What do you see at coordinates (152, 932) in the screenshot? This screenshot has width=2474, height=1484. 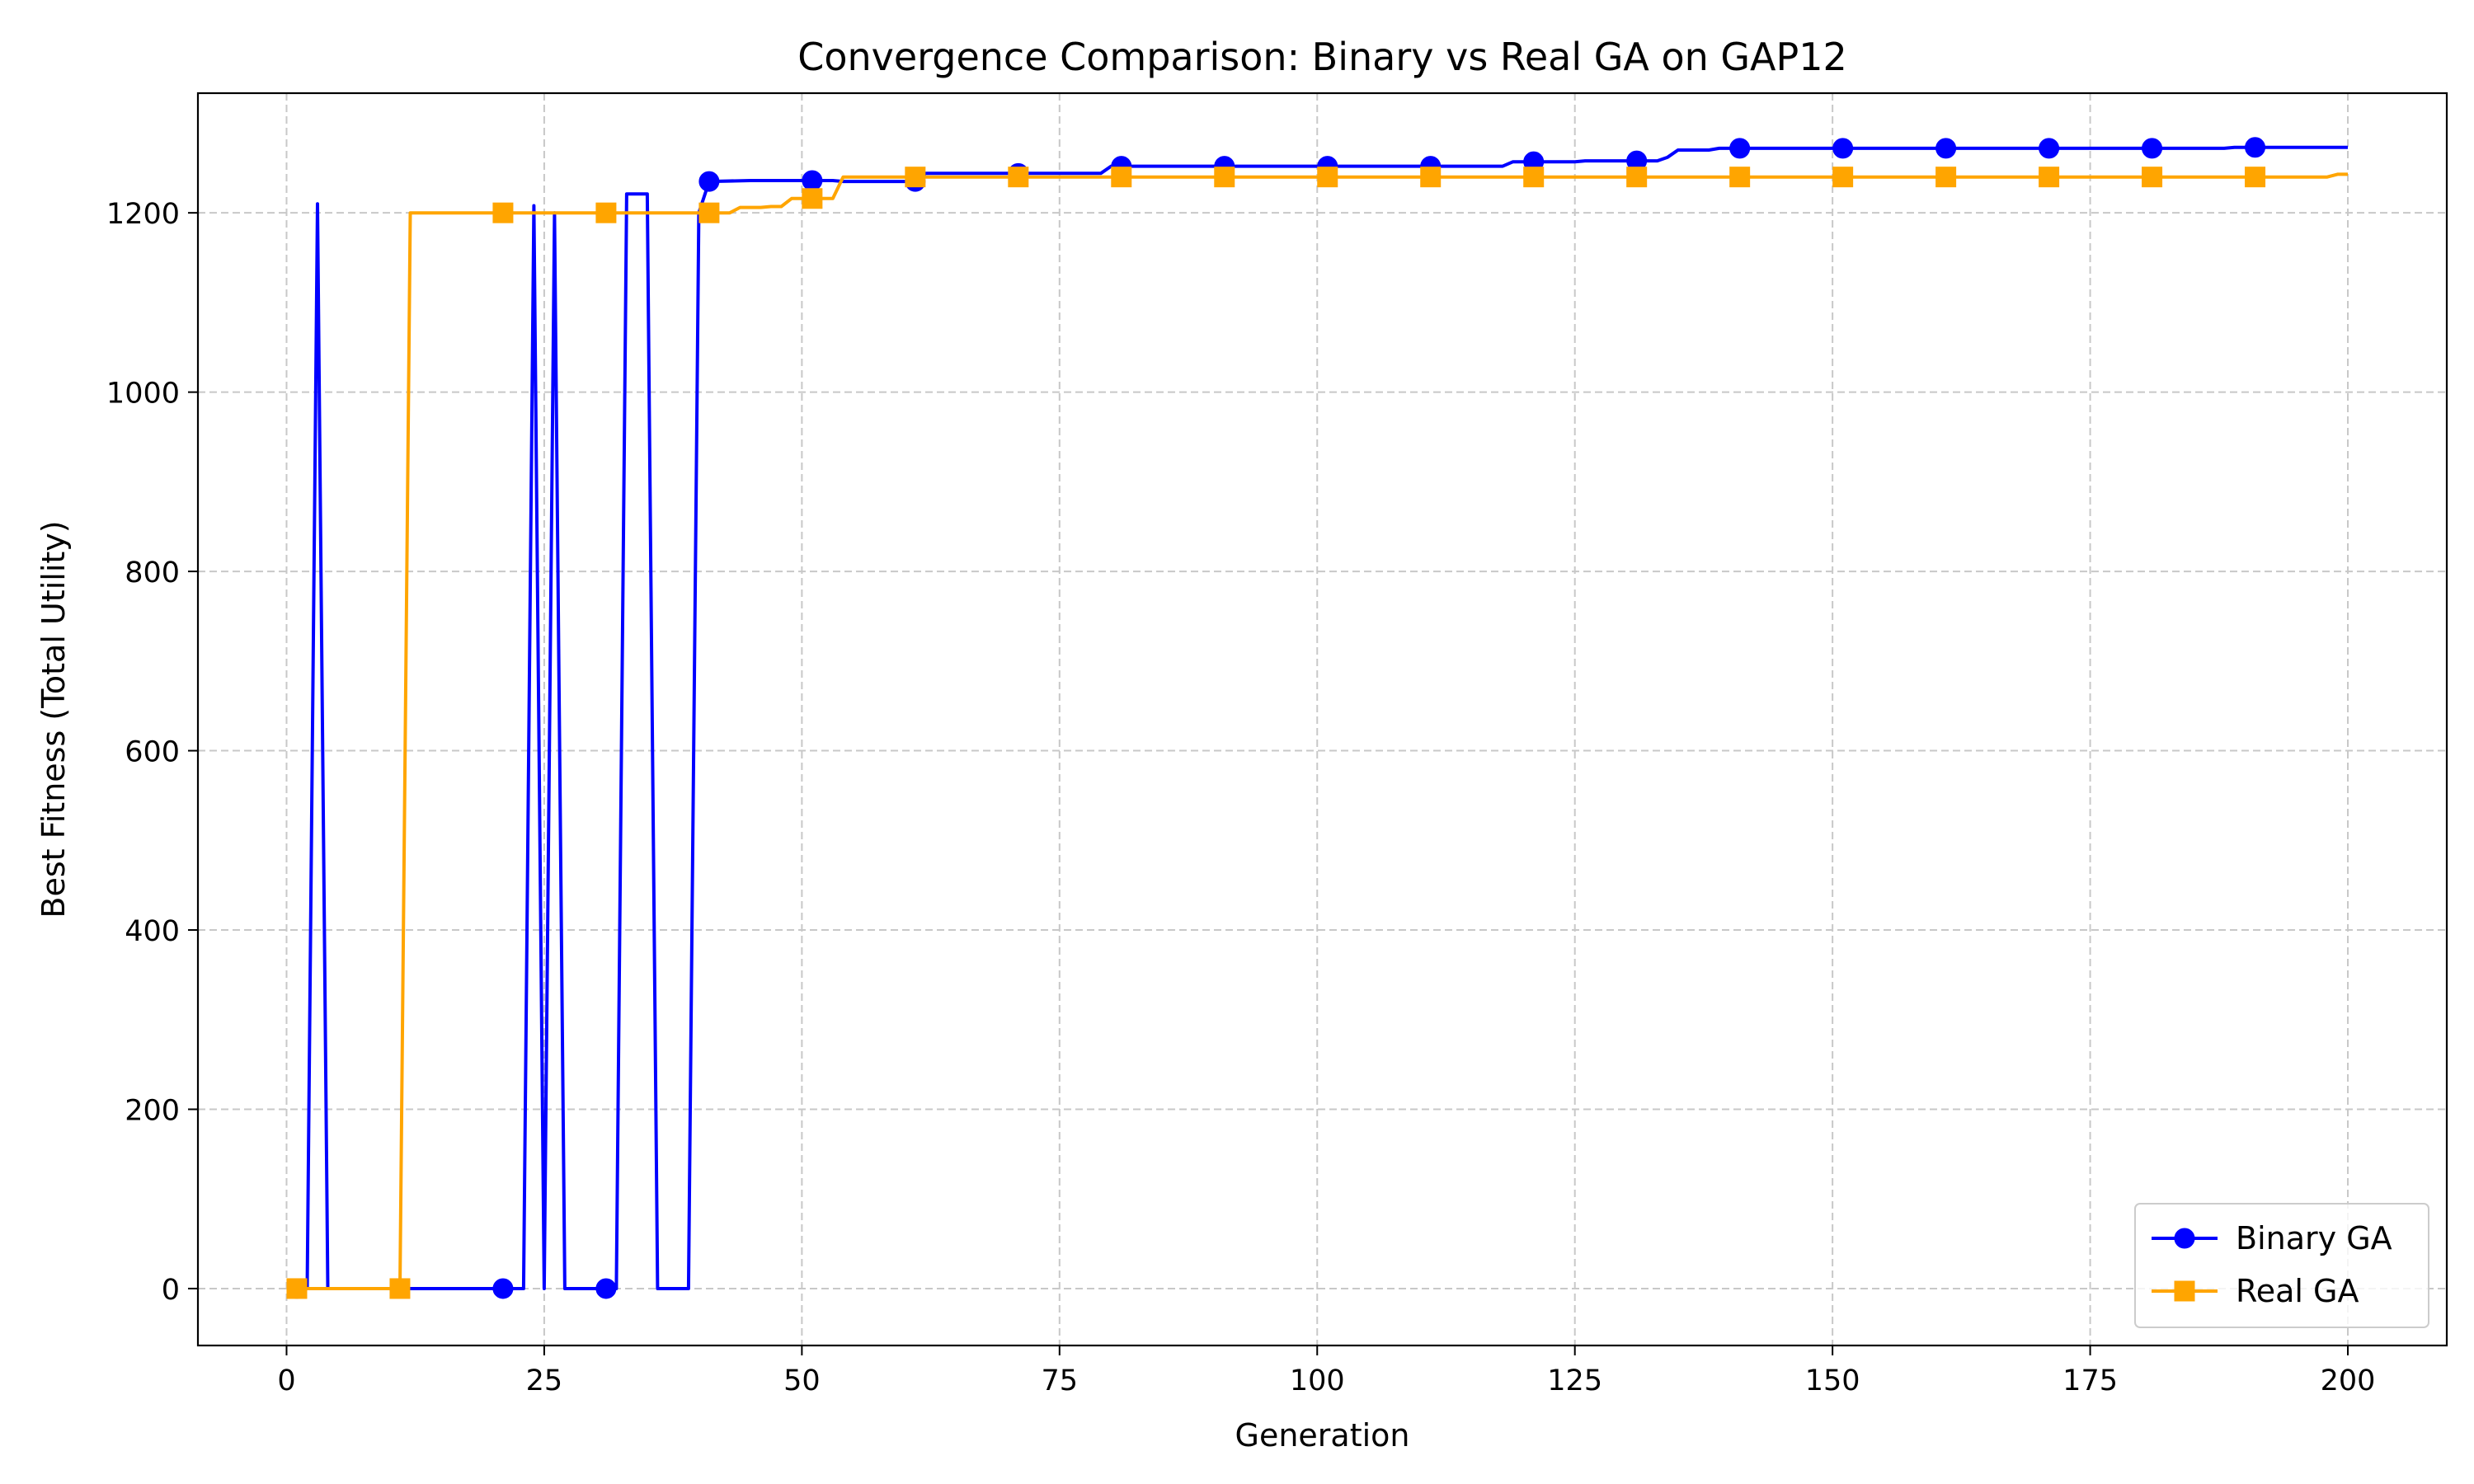 I see `y-tick-label: 400` at bounding box center [152, 932].